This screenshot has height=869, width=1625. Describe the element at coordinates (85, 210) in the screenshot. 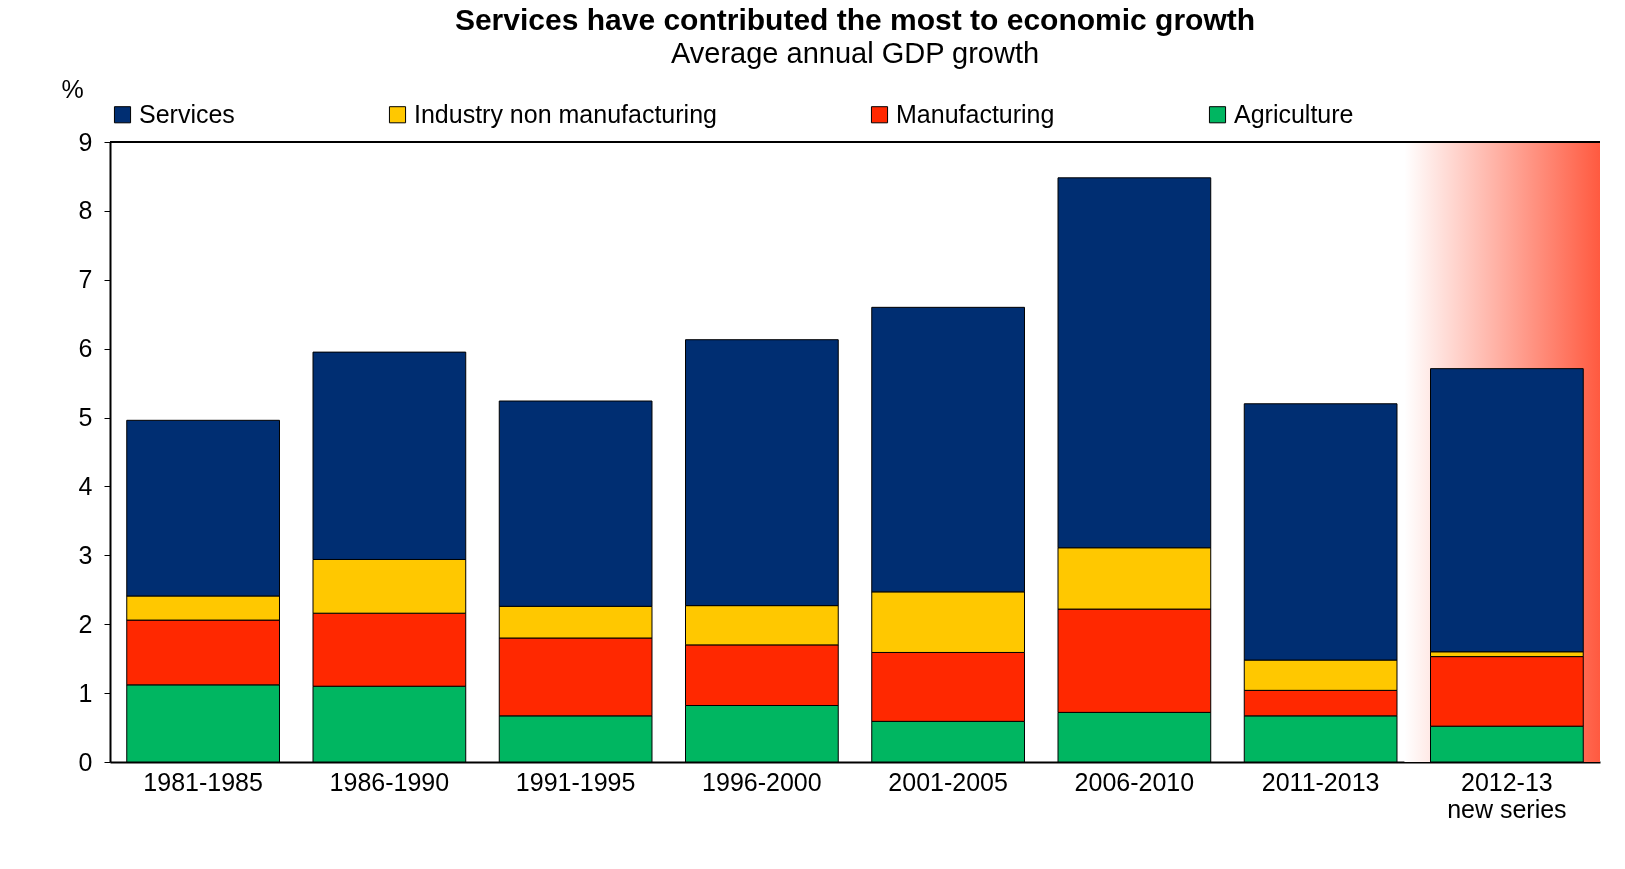

I see `y-tick-label: 8` at that location.